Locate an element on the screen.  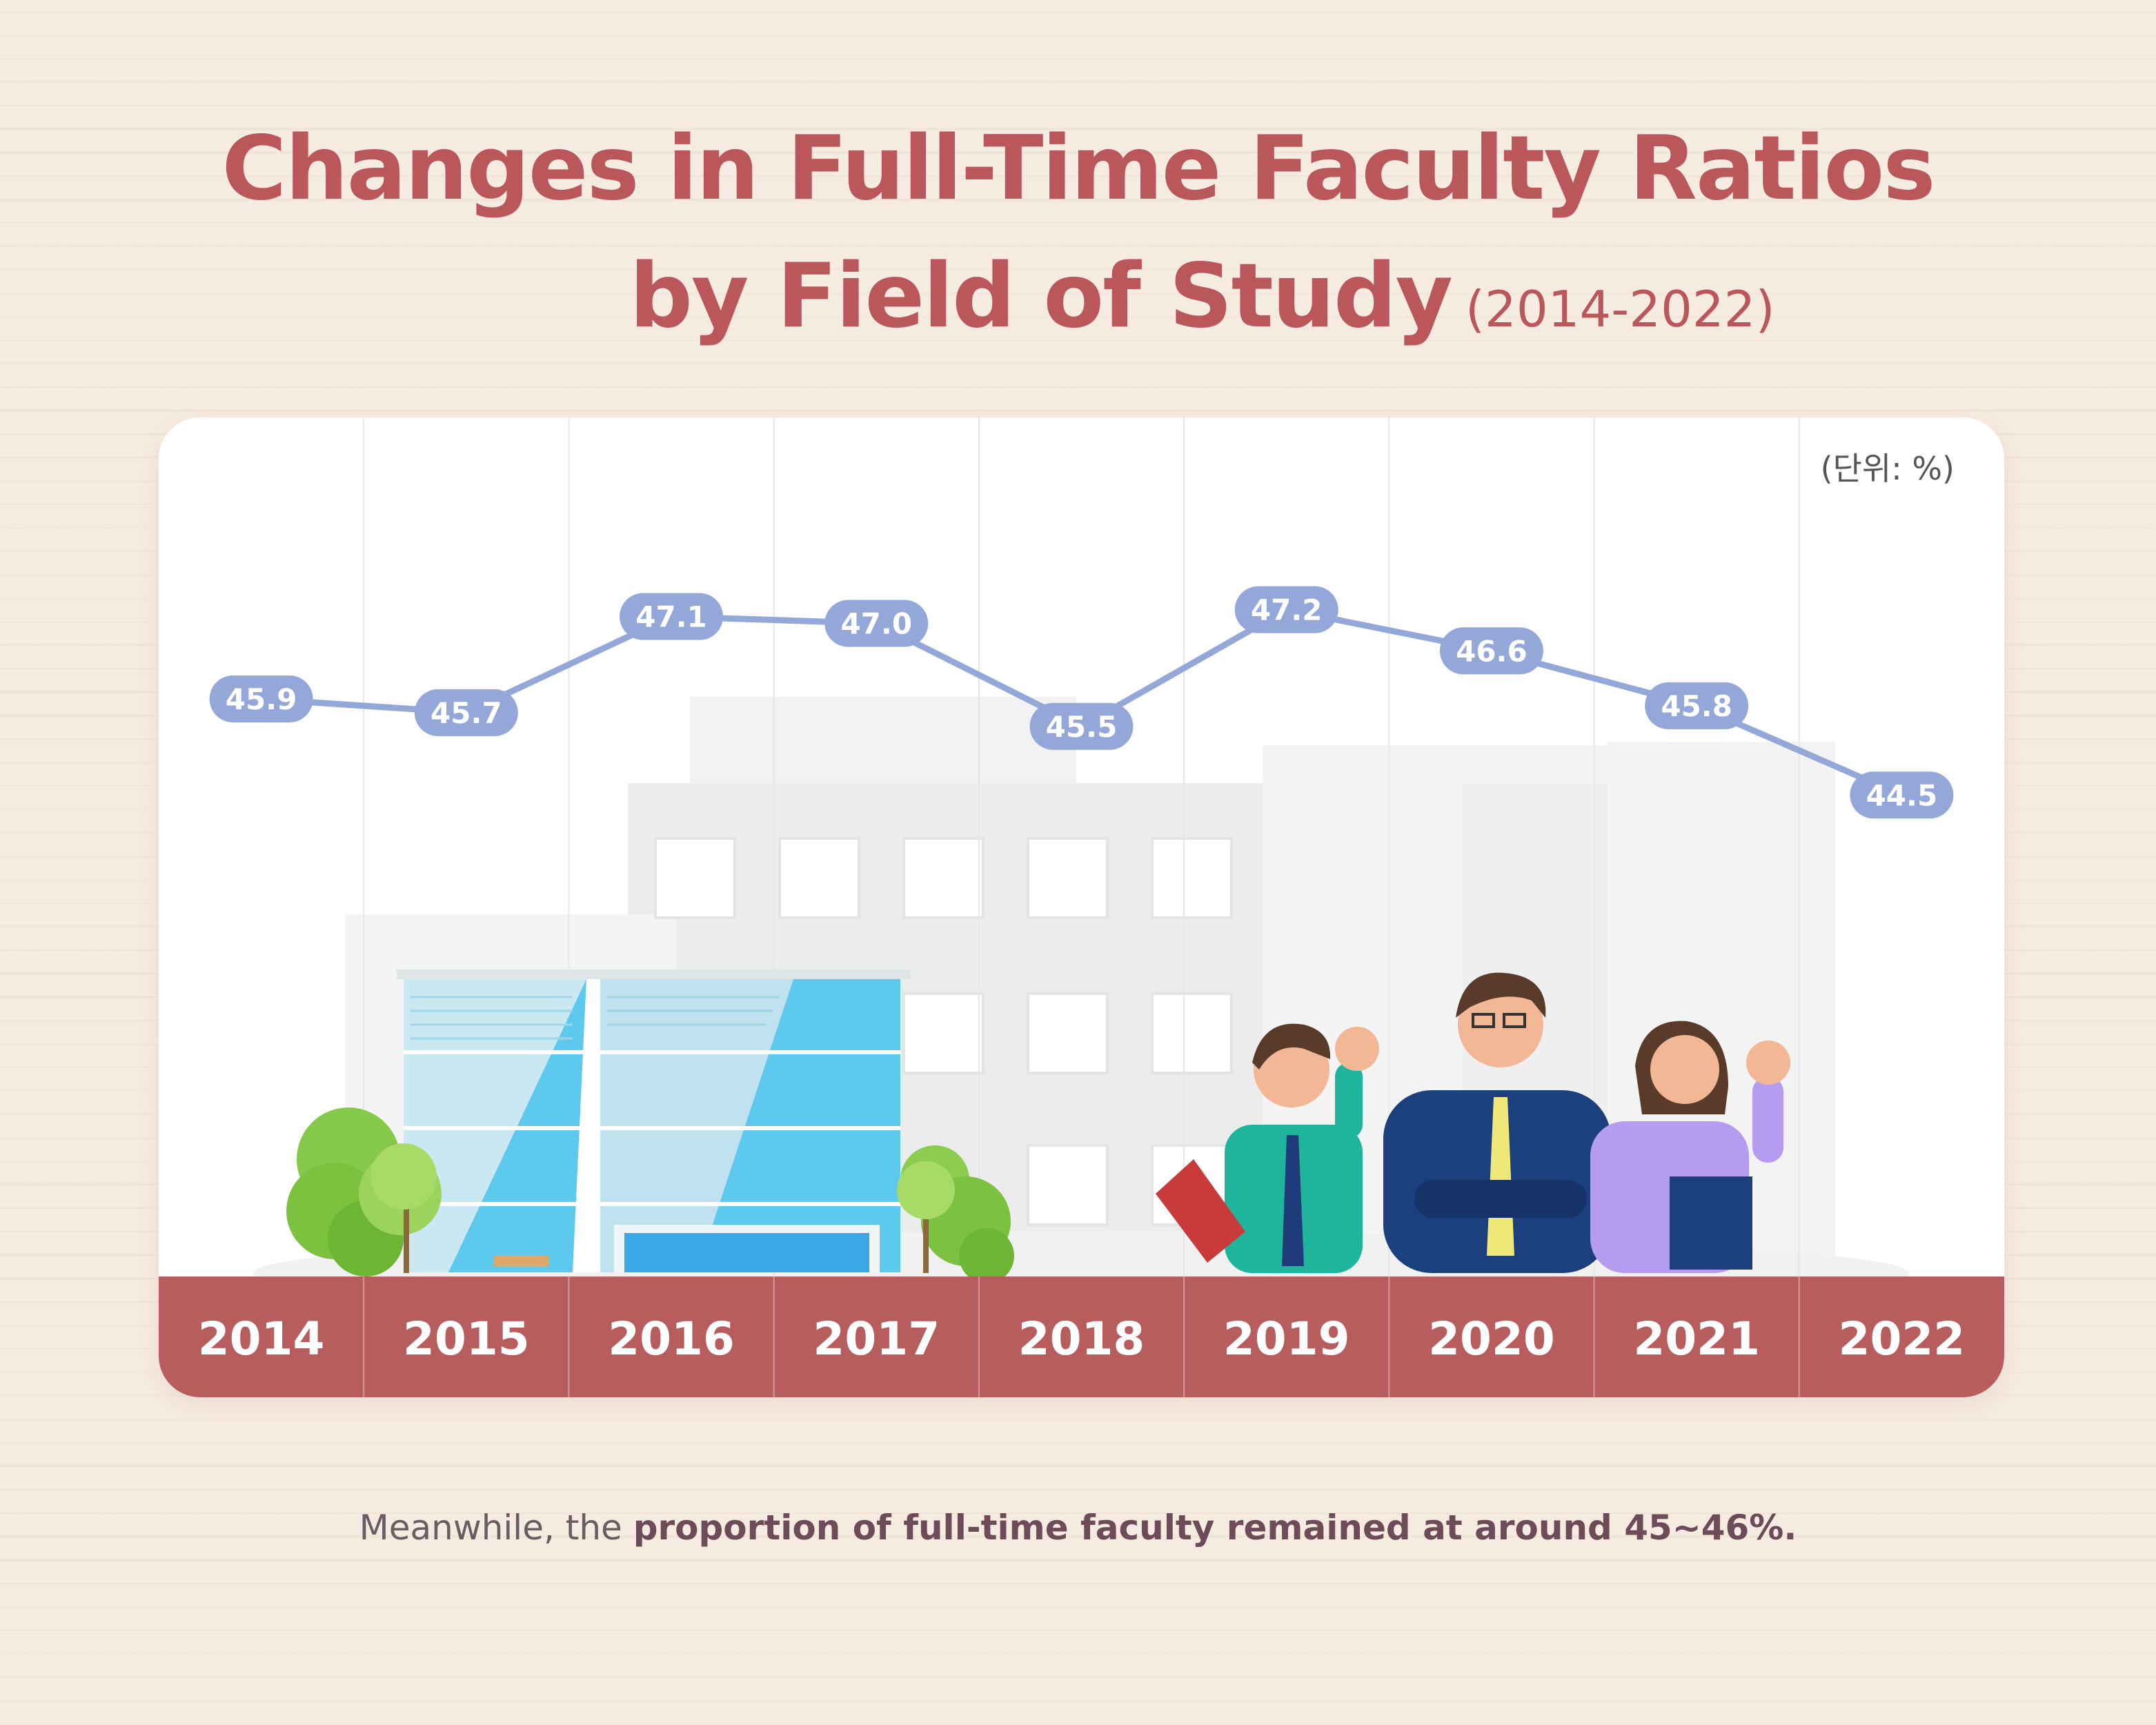
x-tick-label: 2014 is located at coordinates (261, 1339).